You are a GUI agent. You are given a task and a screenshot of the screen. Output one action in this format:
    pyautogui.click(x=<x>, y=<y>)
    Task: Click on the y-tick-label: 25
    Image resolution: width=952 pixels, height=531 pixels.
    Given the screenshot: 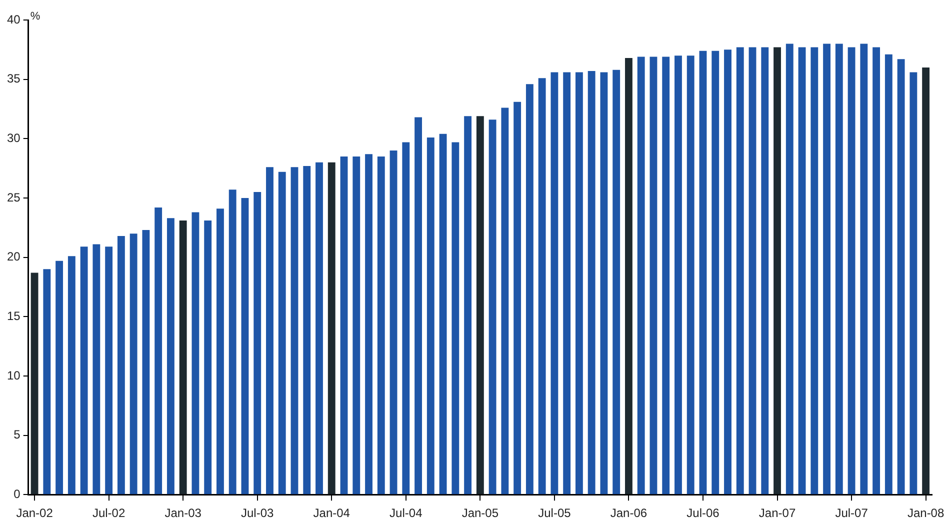 What is the action you would take?
    pyautogui.click(x=13, y=197)
    